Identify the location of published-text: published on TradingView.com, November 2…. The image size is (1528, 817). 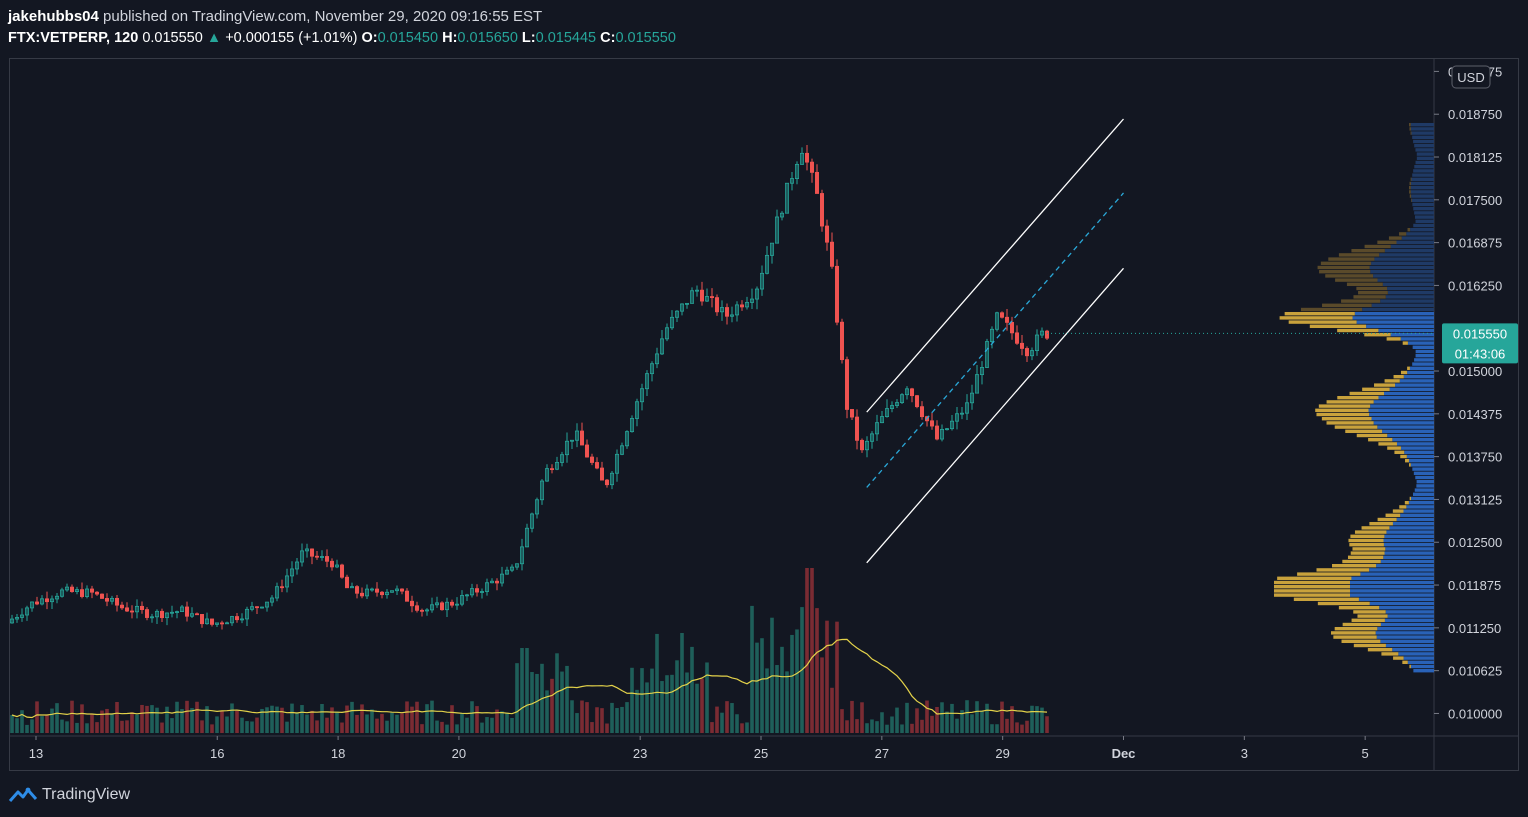
(323, 16).